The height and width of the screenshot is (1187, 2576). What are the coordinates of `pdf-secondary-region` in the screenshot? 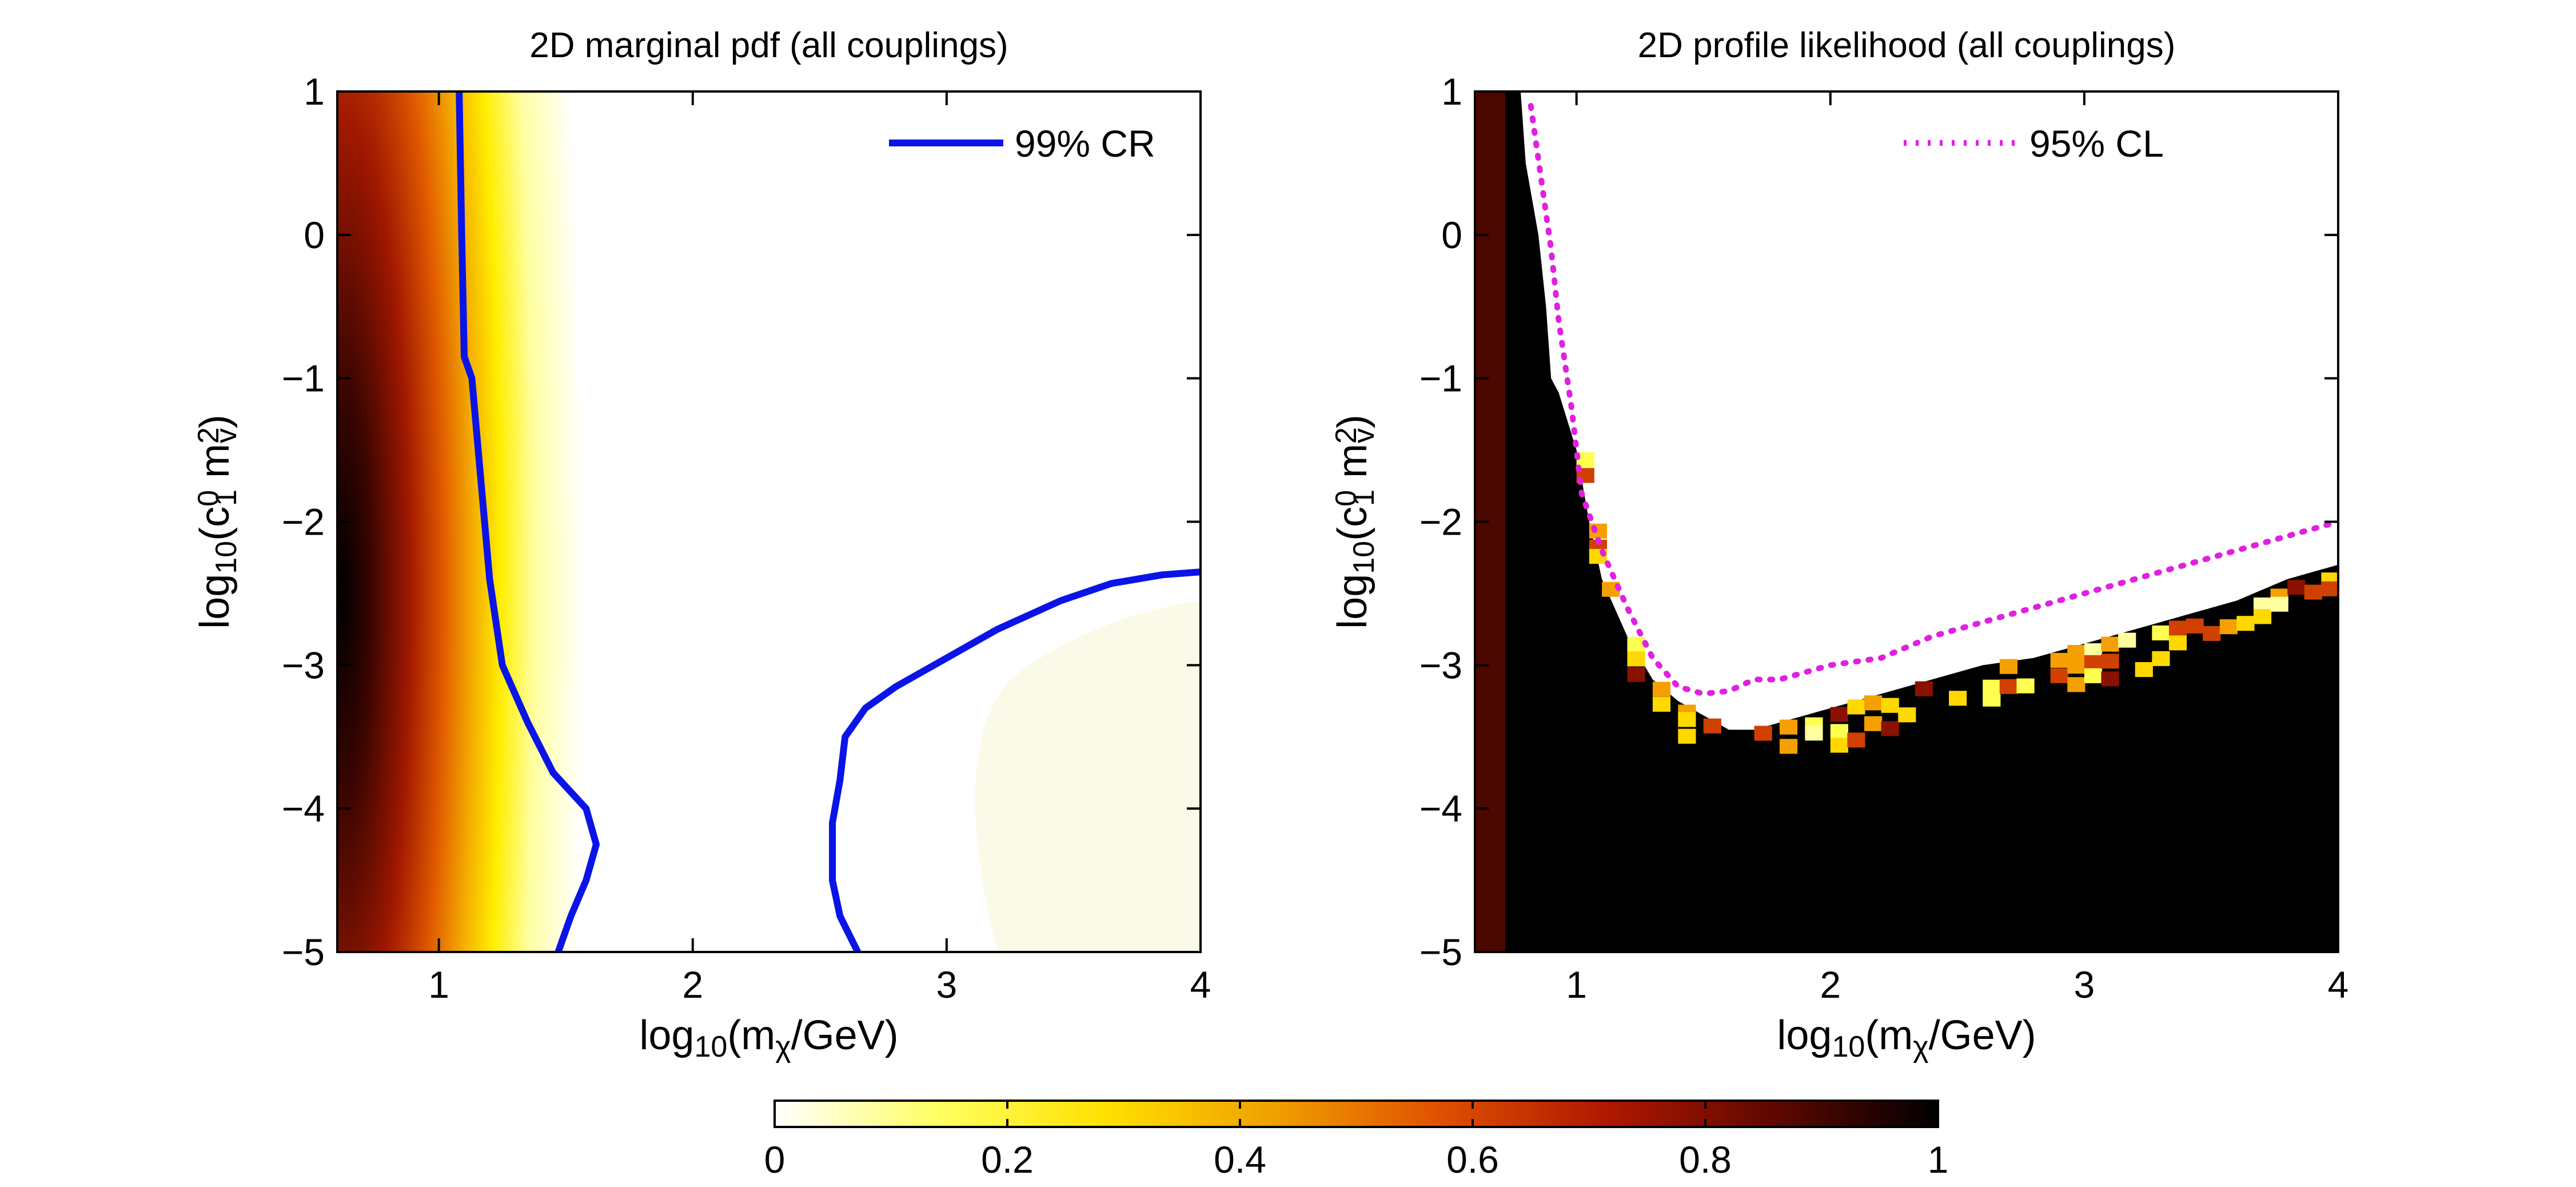 It's located at (1088, 776).